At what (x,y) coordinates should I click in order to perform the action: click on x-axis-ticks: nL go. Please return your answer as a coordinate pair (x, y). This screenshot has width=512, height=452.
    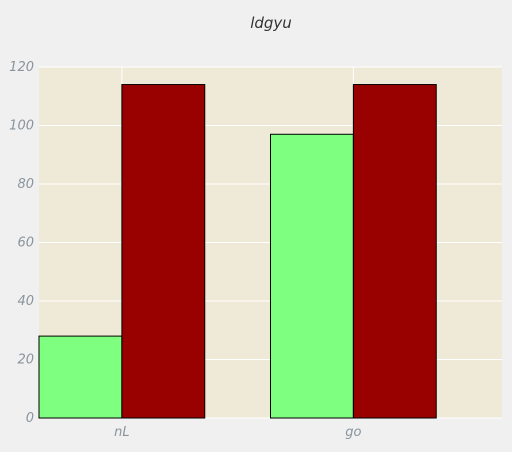
    Looking at the image, I should click on (237, 432).